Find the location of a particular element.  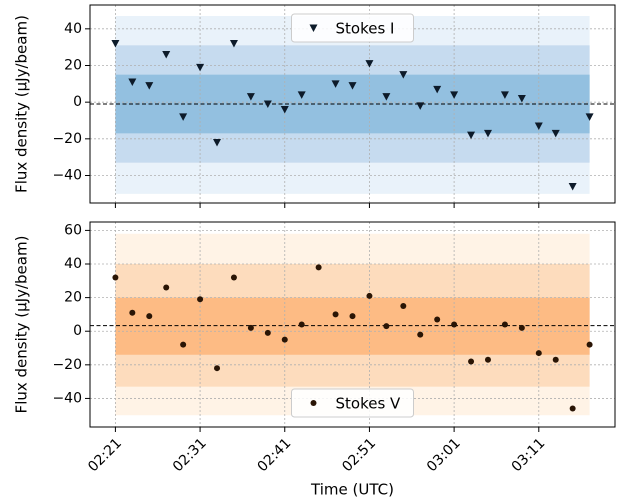

y-tick-label: 60 is located at coordinates (73, 230).